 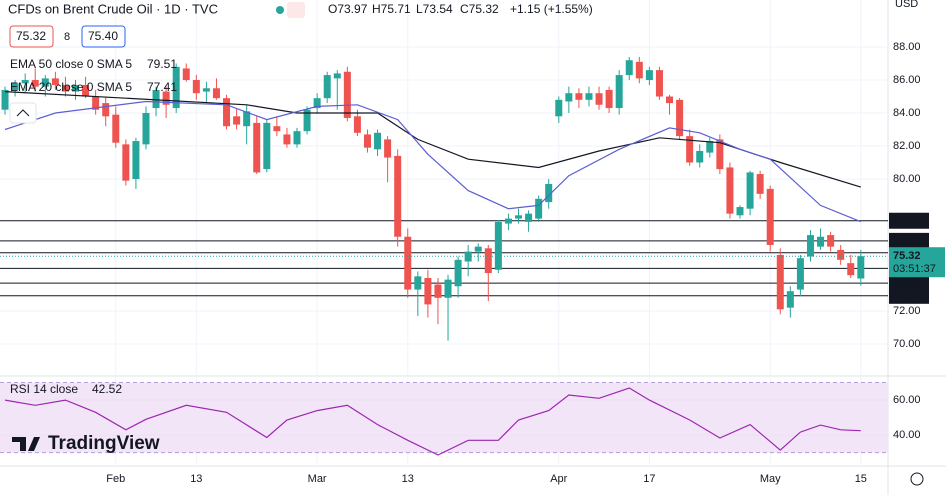 What do you see at coordinates (162, 64) in the screenshot?
I see `ema50-value: 79.51` at bounding box center [162, 64].